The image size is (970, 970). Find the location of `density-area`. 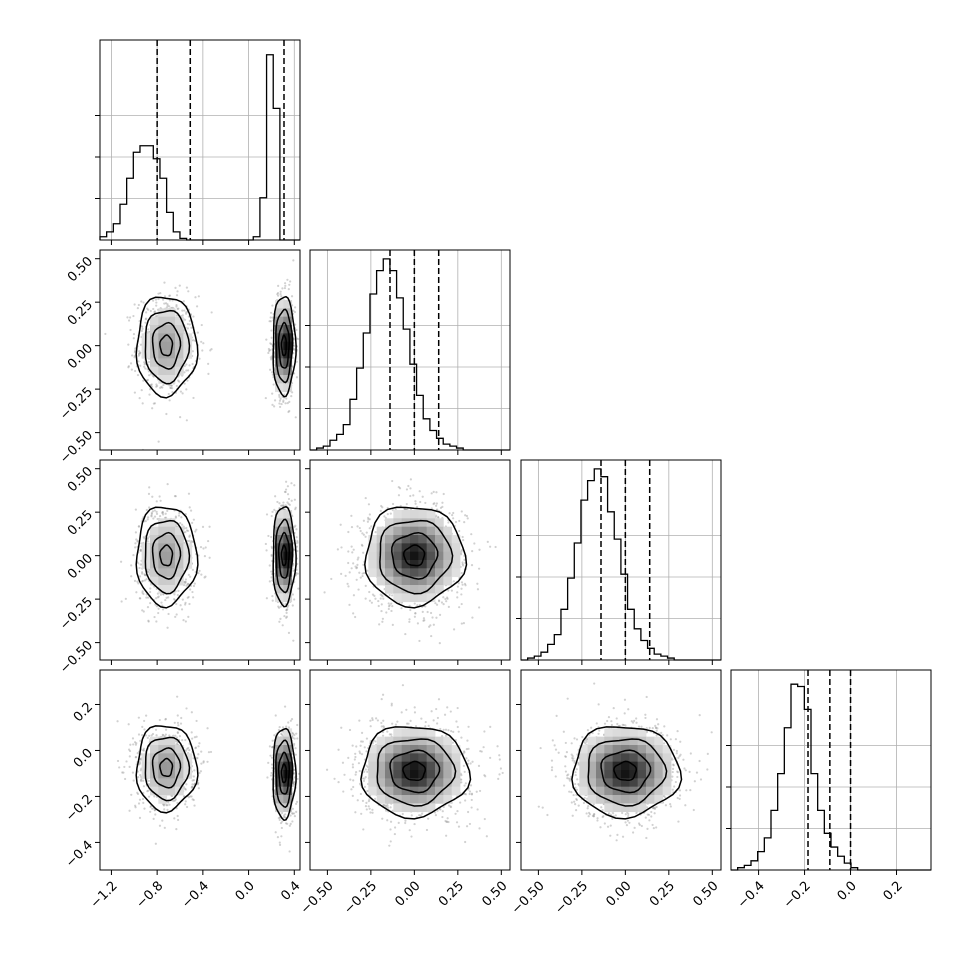

density-area is located at coordinates (209, 561).